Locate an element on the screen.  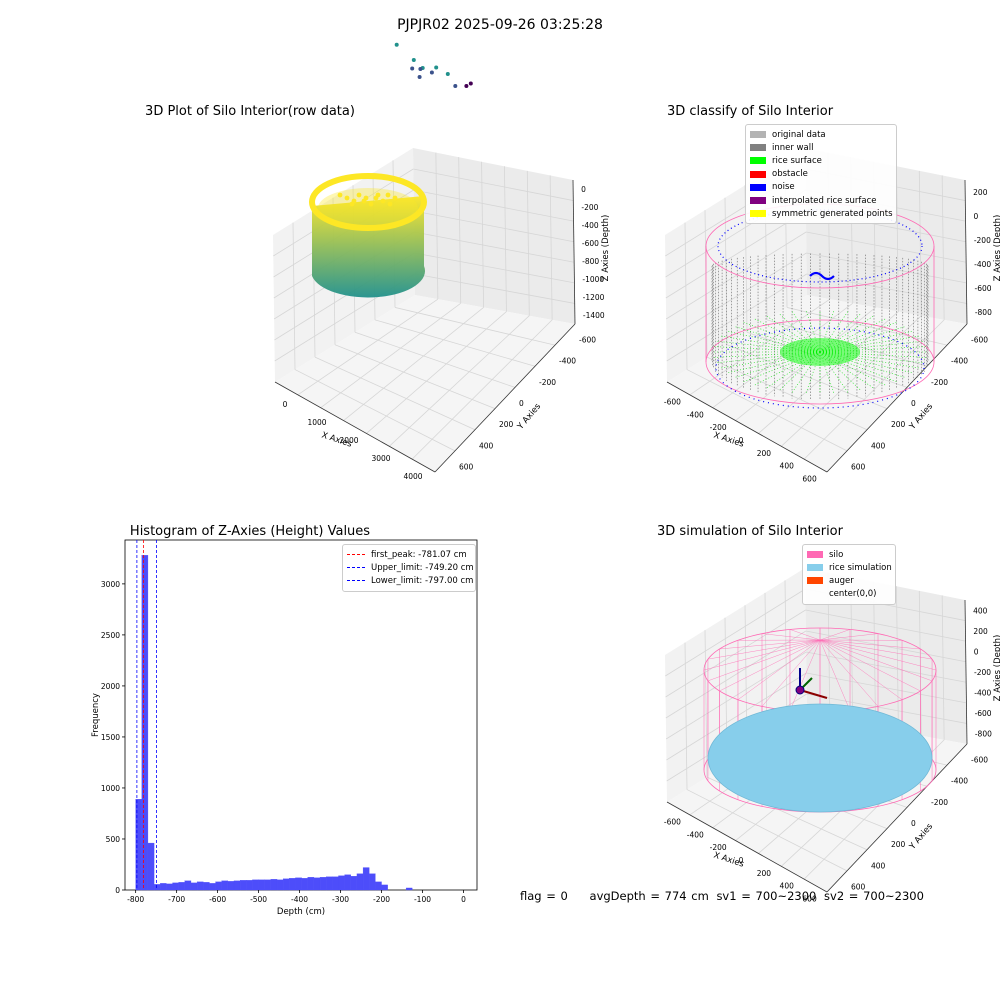
legend-item: rice surface is located at coordinates (821, 160).